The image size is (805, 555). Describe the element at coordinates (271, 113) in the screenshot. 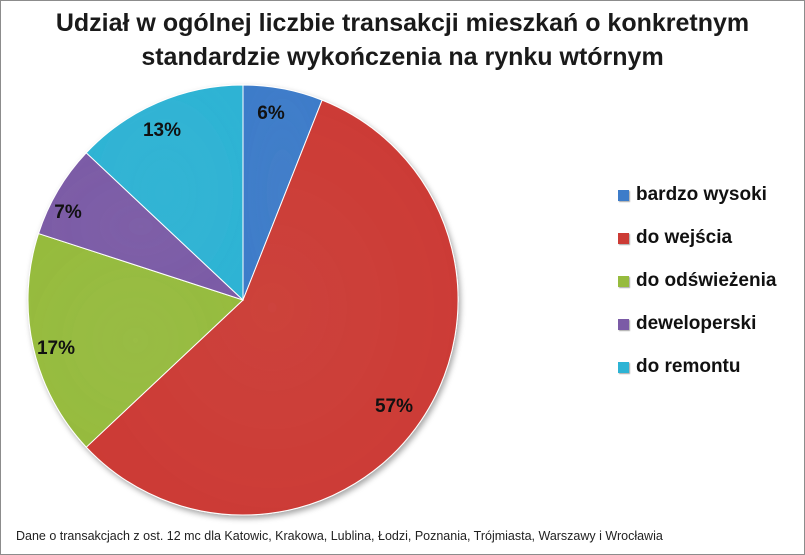

I see `data-label-bardzo-wysoki: 6%` at that location.